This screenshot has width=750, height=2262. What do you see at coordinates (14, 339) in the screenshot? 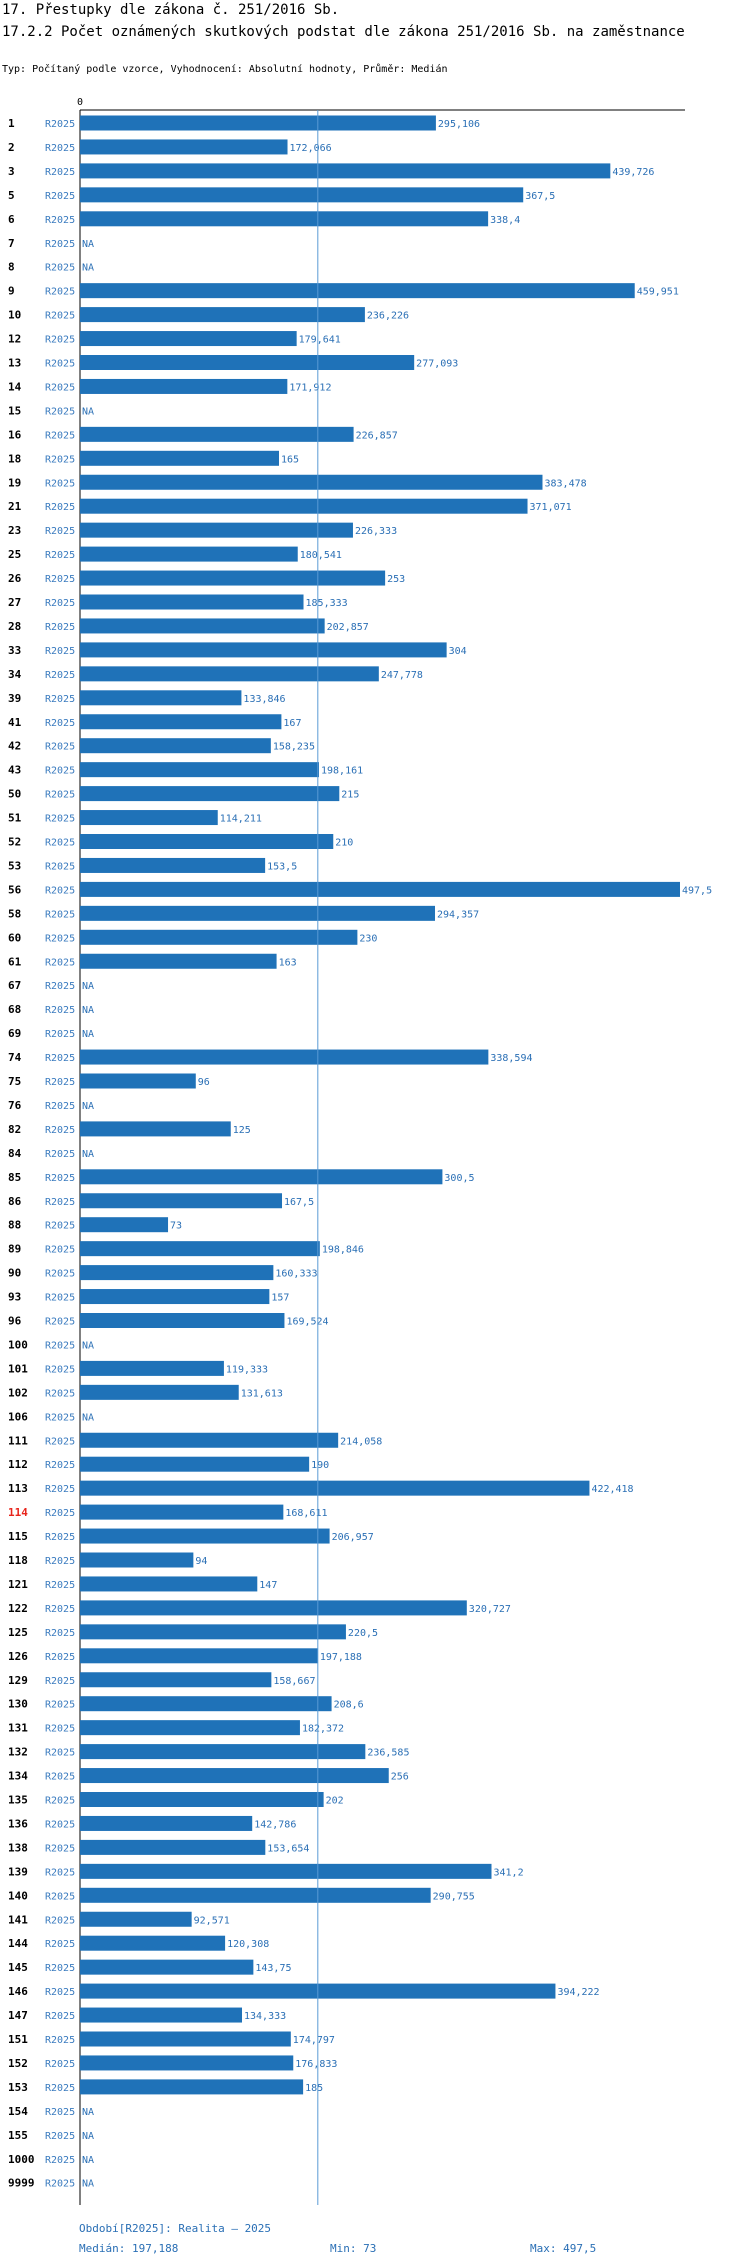
I see `row-label: 12` at bounding box center [14, 339].